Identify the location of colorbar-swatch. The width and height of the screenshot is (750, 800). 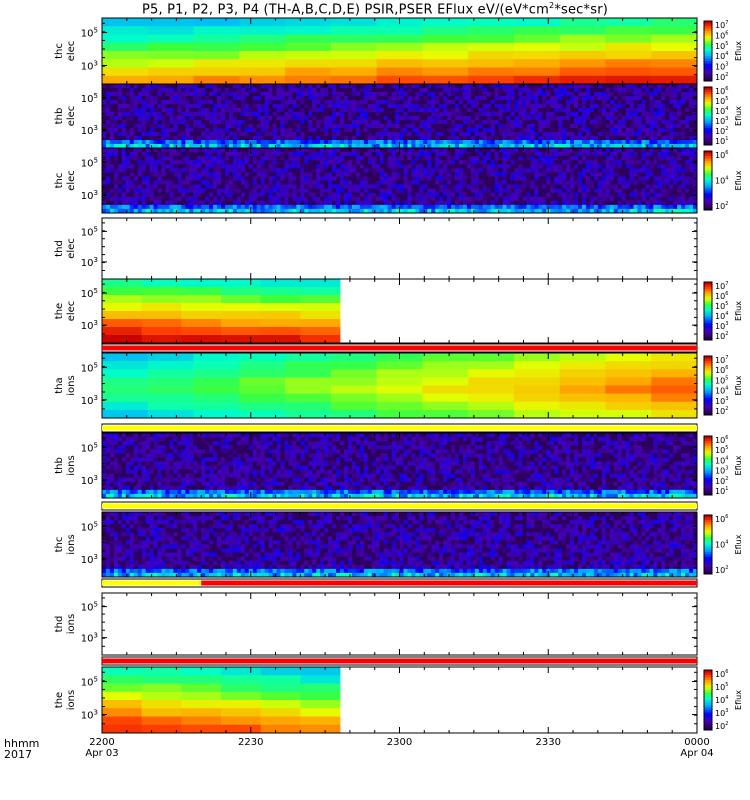
(708, 32).